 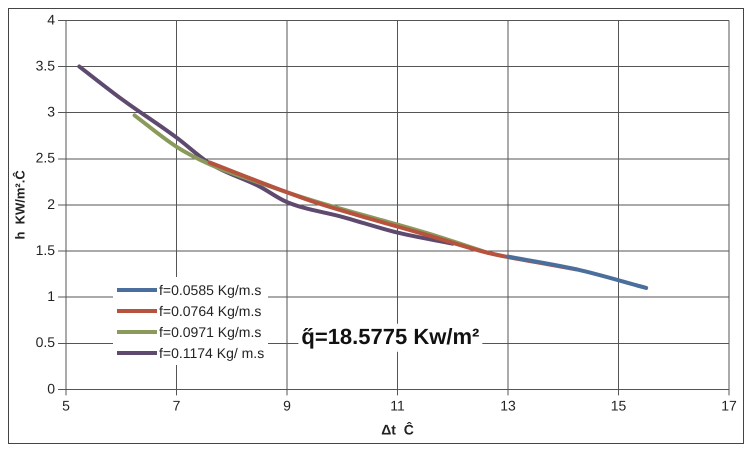 I want to click on y-tick-label: 1, so click(x=51, y=296).